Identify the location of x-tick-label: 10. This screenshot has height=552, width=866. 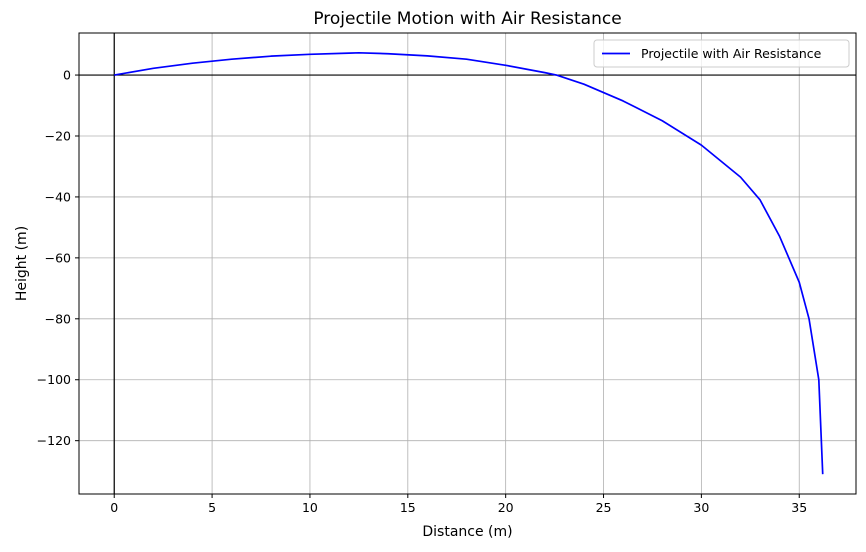
(310, 507).